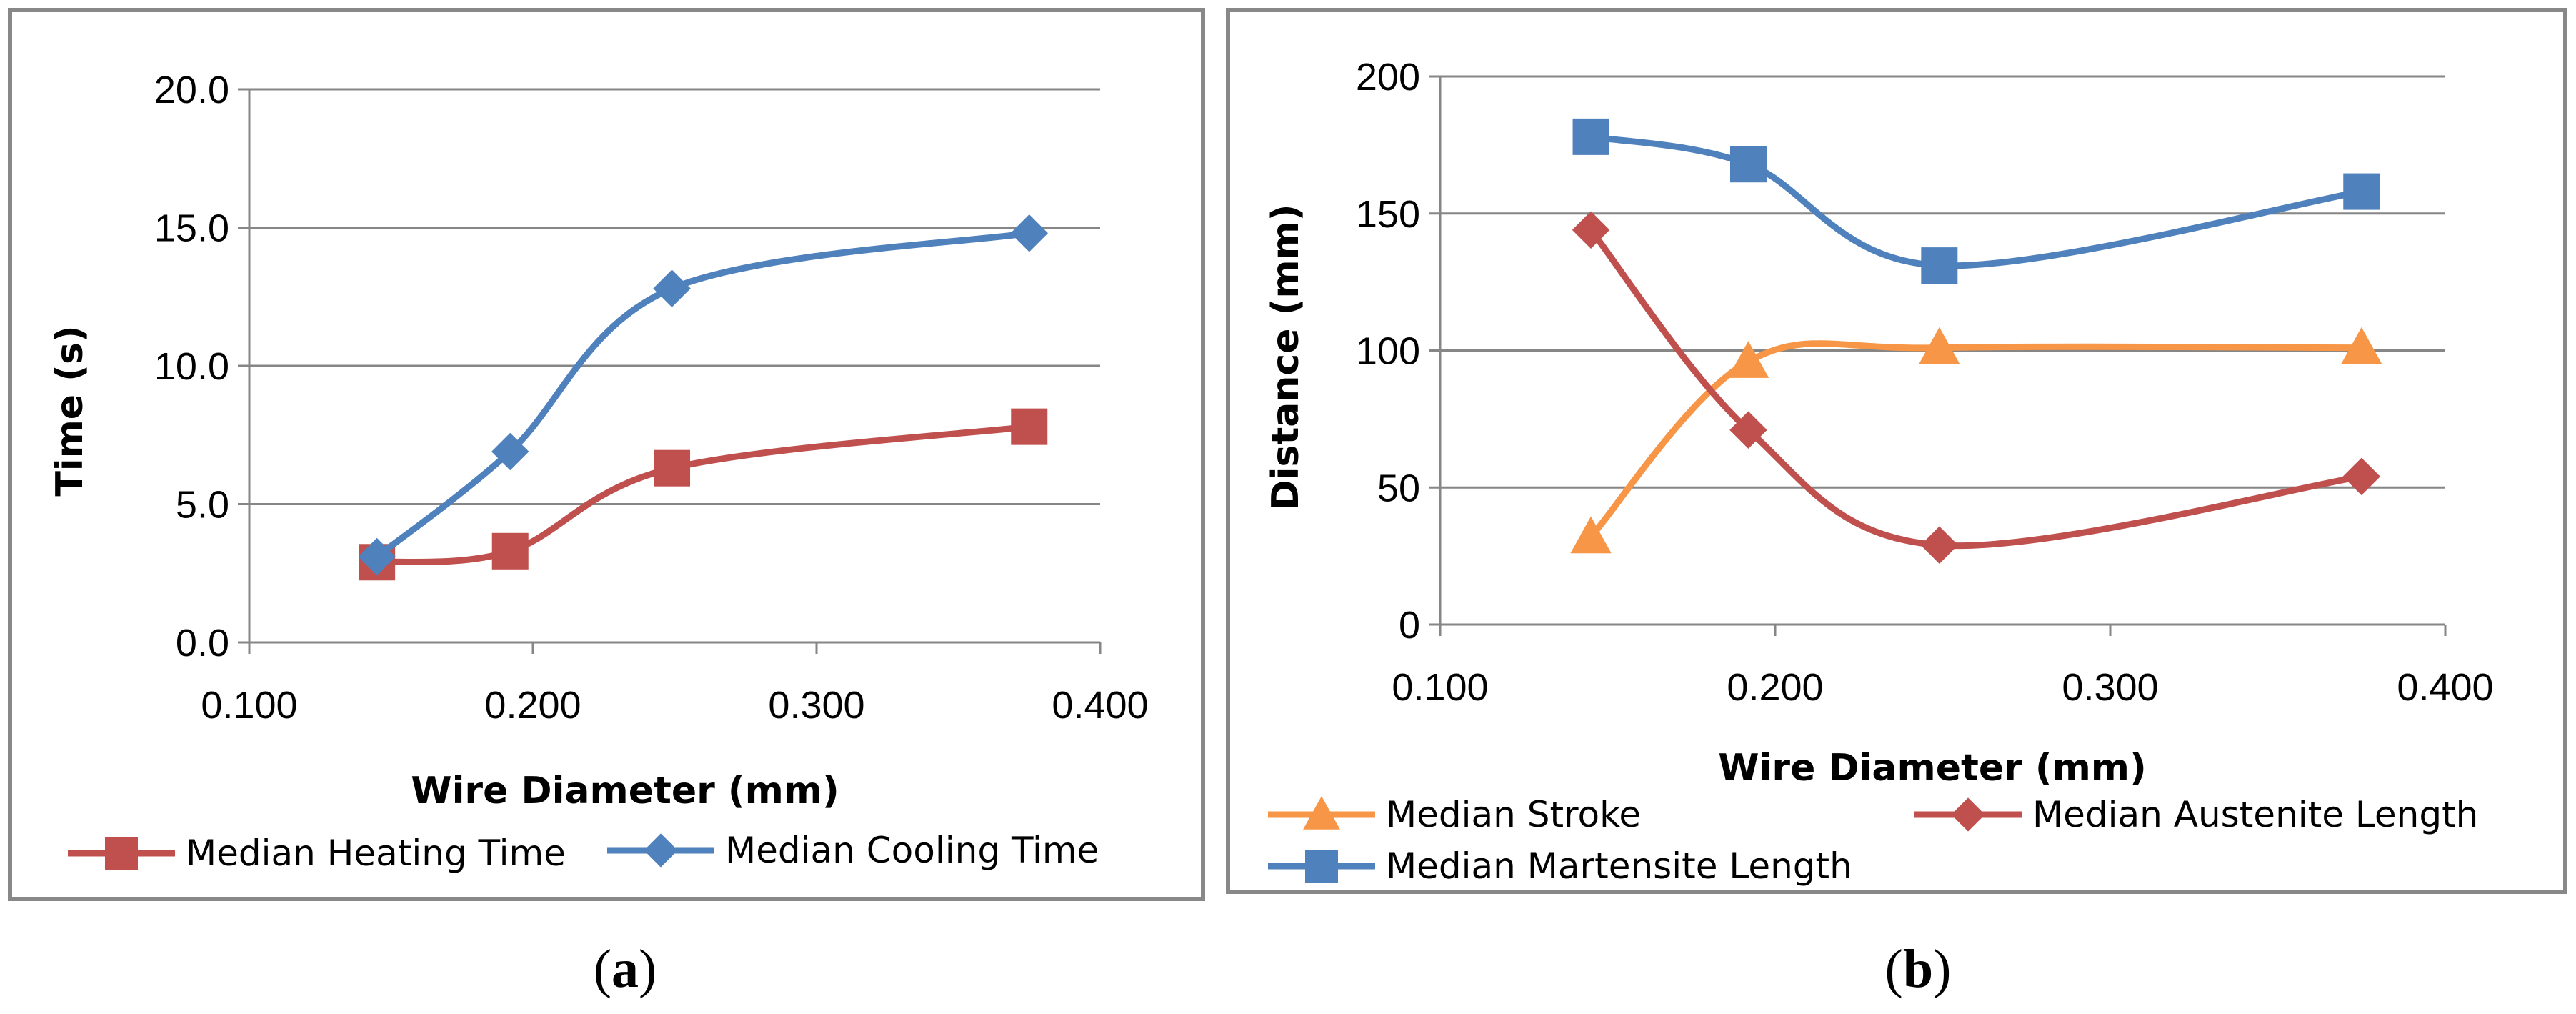 This screenshot has width=2576, height=1014. I want to click on series-median-stroke, so click(1976, 440).